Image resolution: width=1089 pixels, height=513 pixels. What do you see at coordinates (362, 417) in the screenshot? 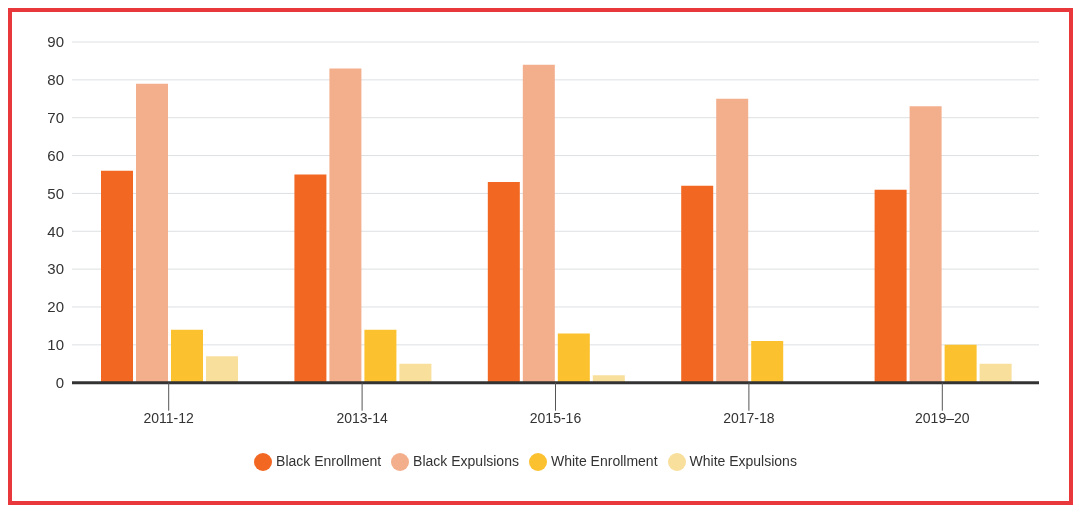
I see `x-tick-label: 2013-14` at bounding box center [362, 417].